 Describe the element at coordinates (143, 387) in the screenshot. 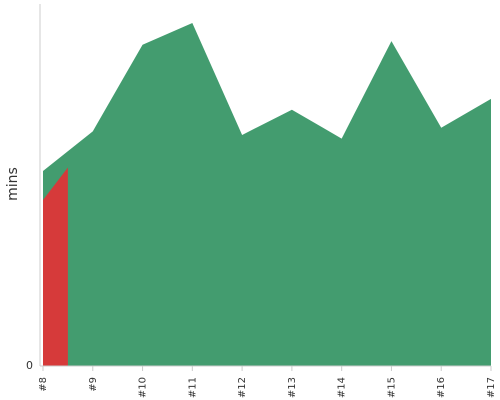

I see `x-tick-label: #10` at that location.